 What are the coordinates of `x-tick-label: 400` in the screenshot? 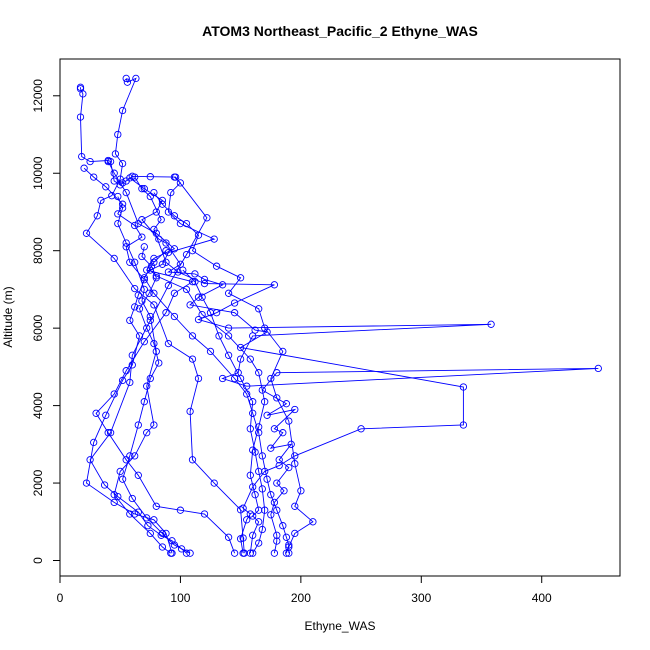 It's located at (542, 598).